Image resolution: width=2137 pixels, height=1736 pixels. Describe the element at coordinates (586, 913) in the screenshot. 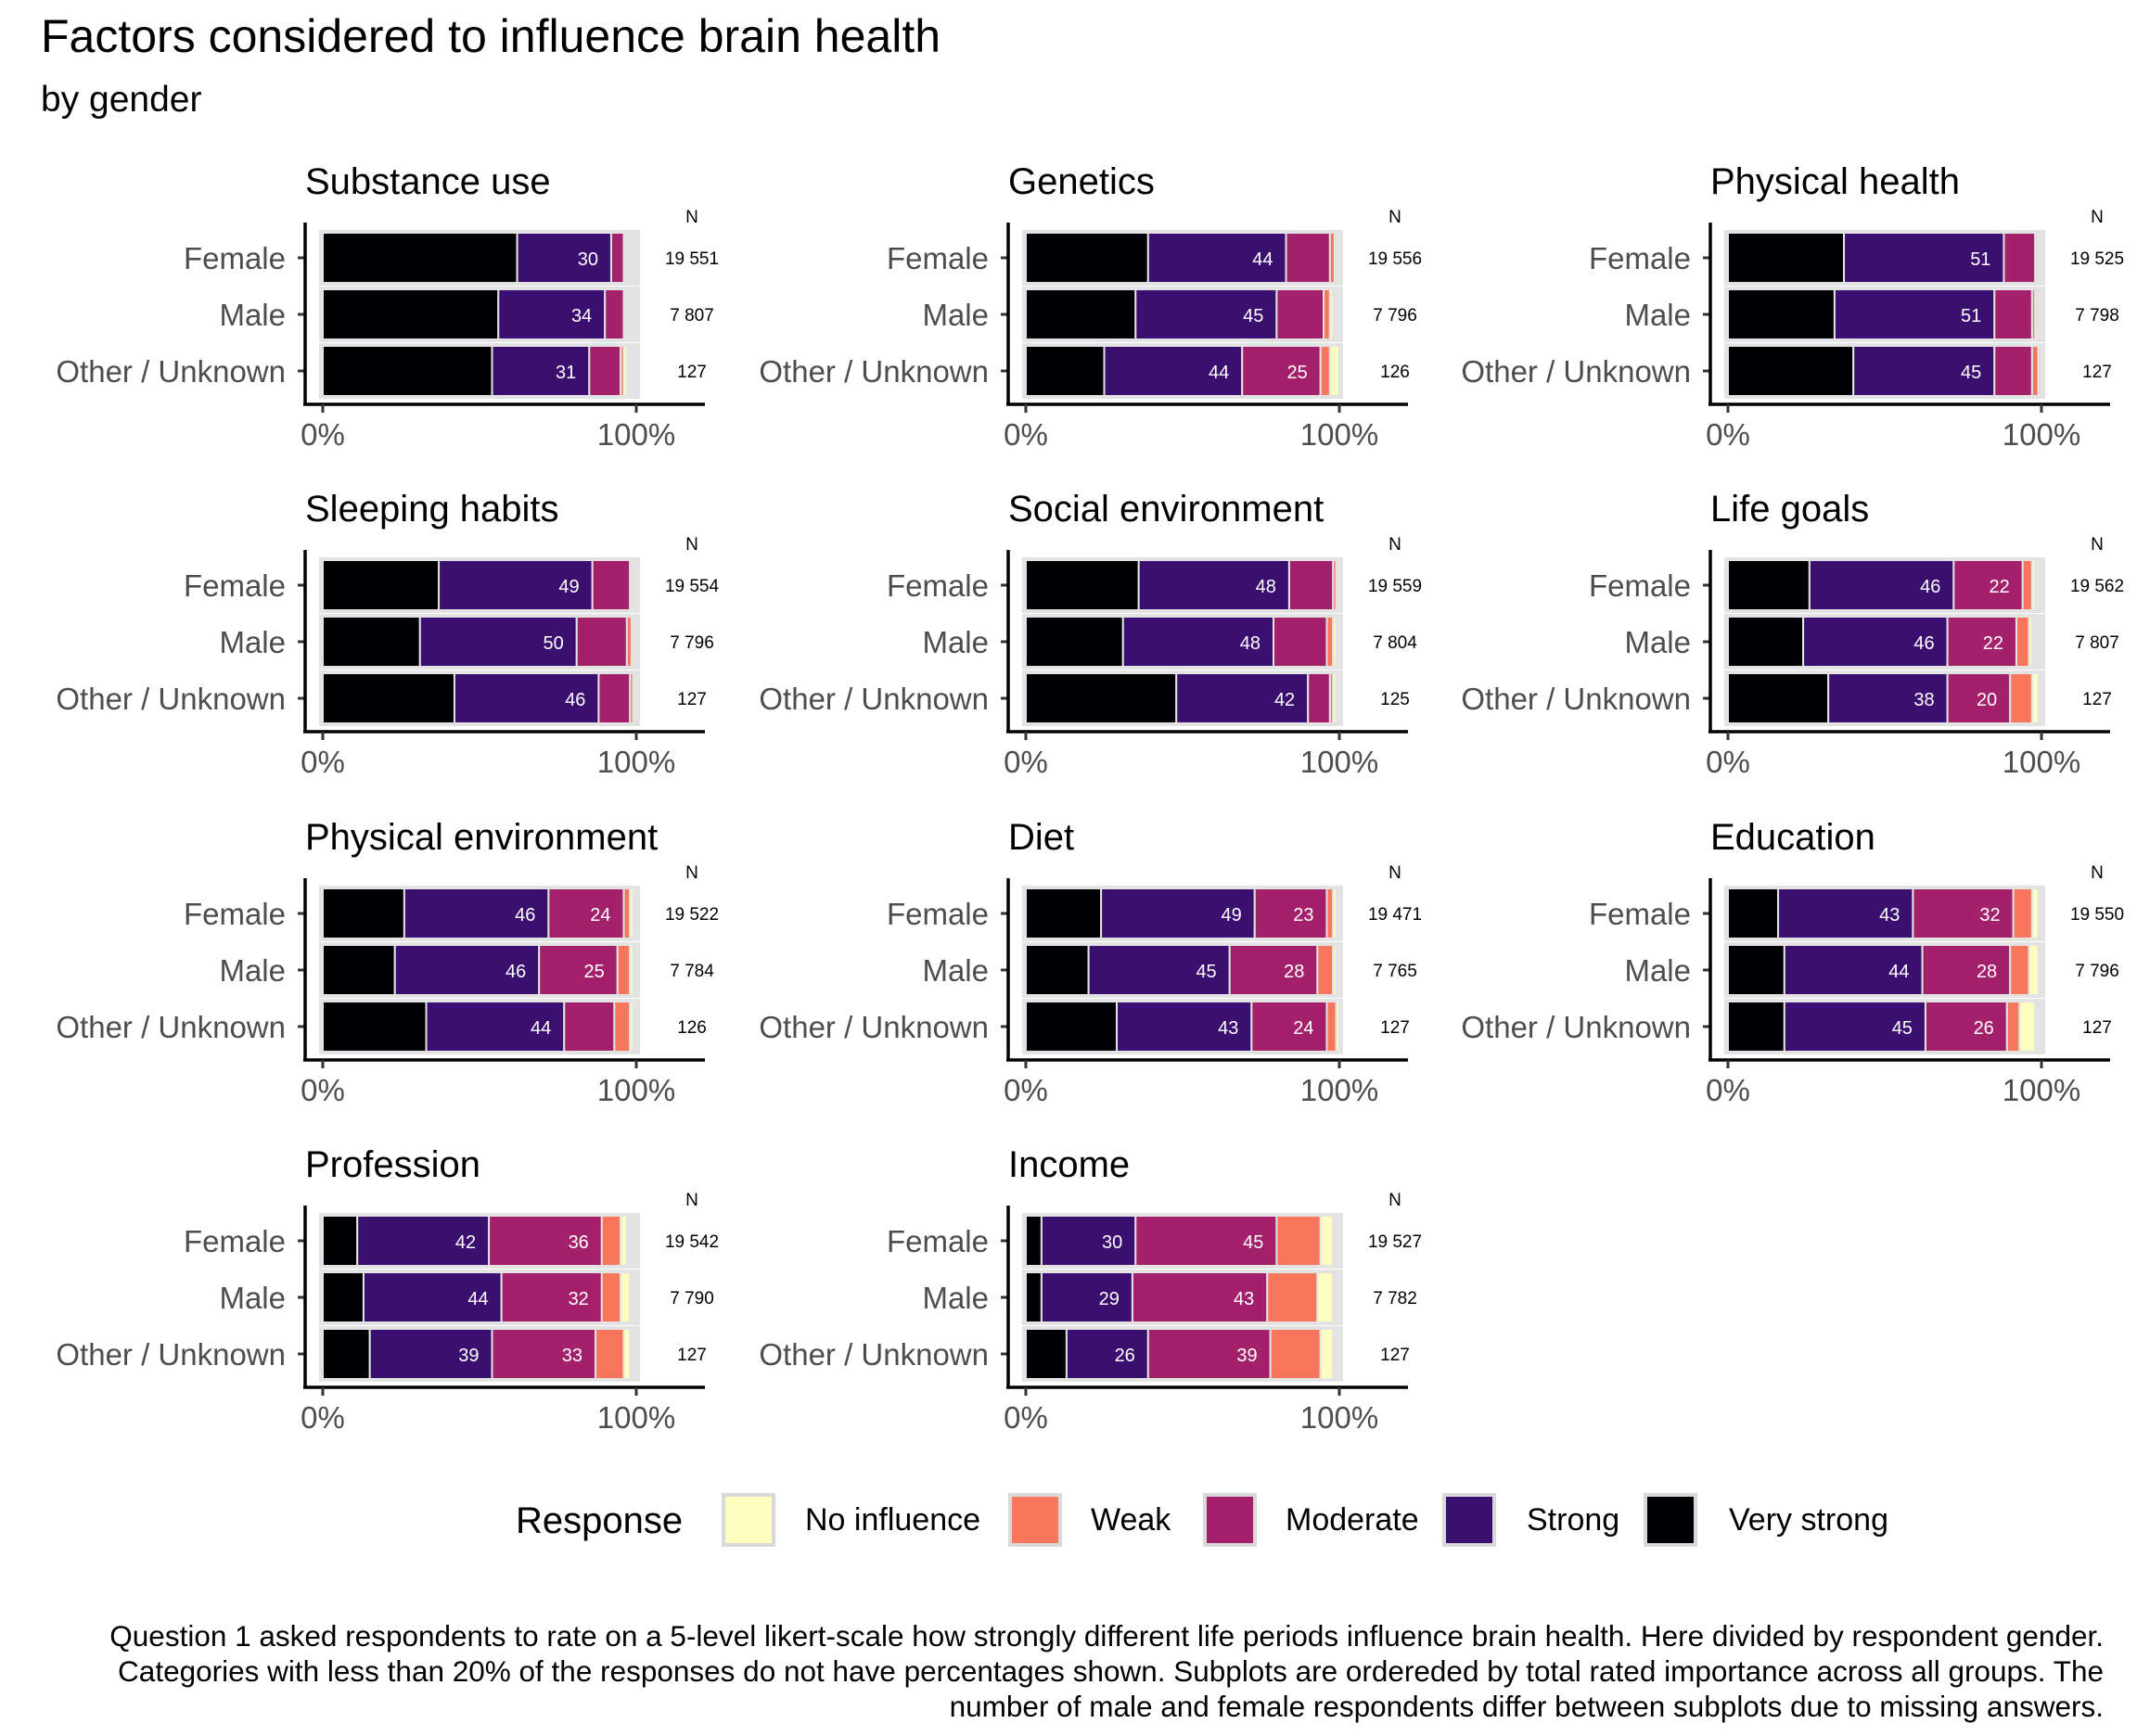

I see `bar-physical-environment-female-moderate` at that location.